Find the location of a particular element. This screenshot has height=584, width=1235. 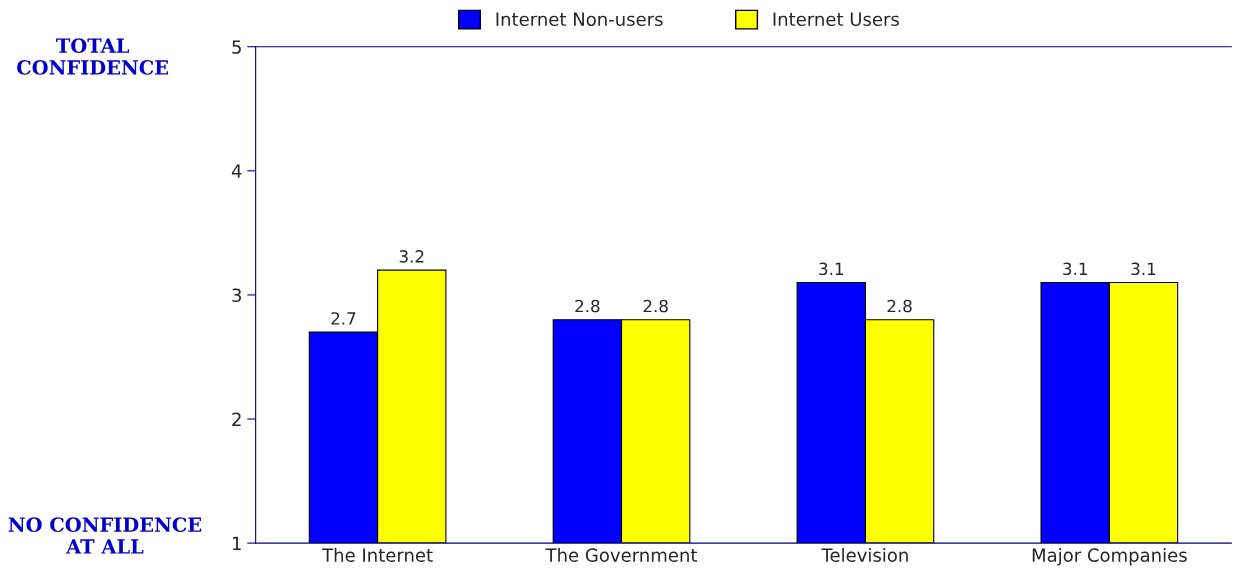

x-tick-label: The Government is located at coordinates (621, 554).